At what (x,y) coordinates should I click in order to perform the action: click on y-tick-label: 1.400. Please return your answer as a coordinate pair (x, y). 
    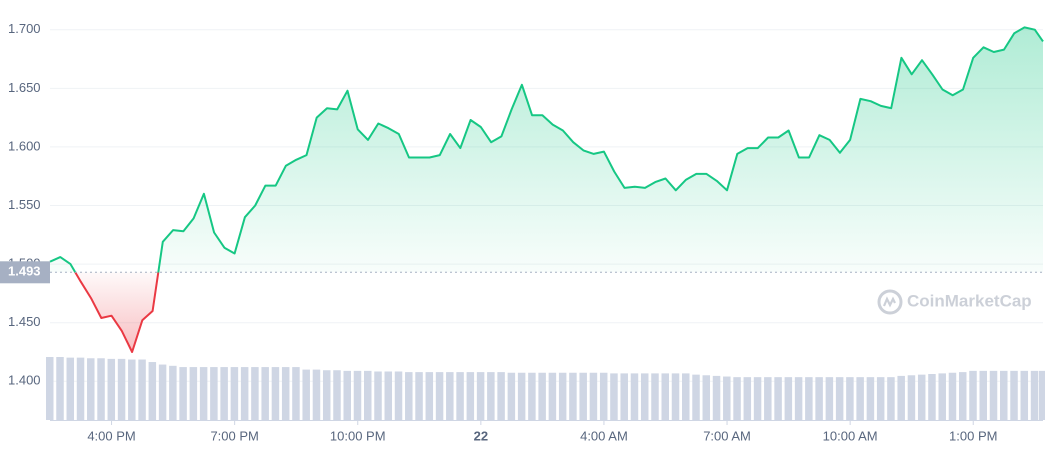
    Looking at the image, I should click on (24, 380).